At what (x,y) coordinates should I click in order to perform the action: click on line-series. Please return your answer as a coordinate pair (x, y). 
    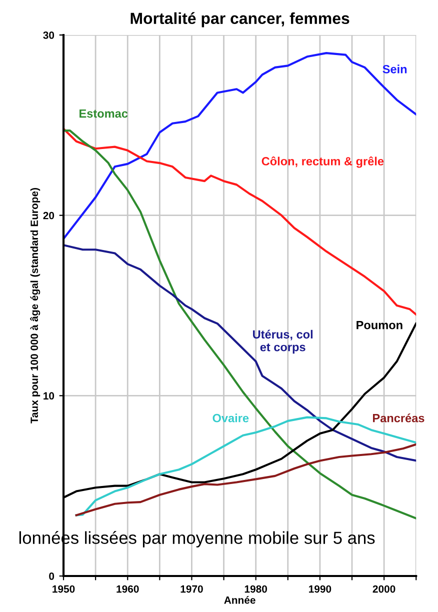
    Looking at the image, I should click on (245, 479).